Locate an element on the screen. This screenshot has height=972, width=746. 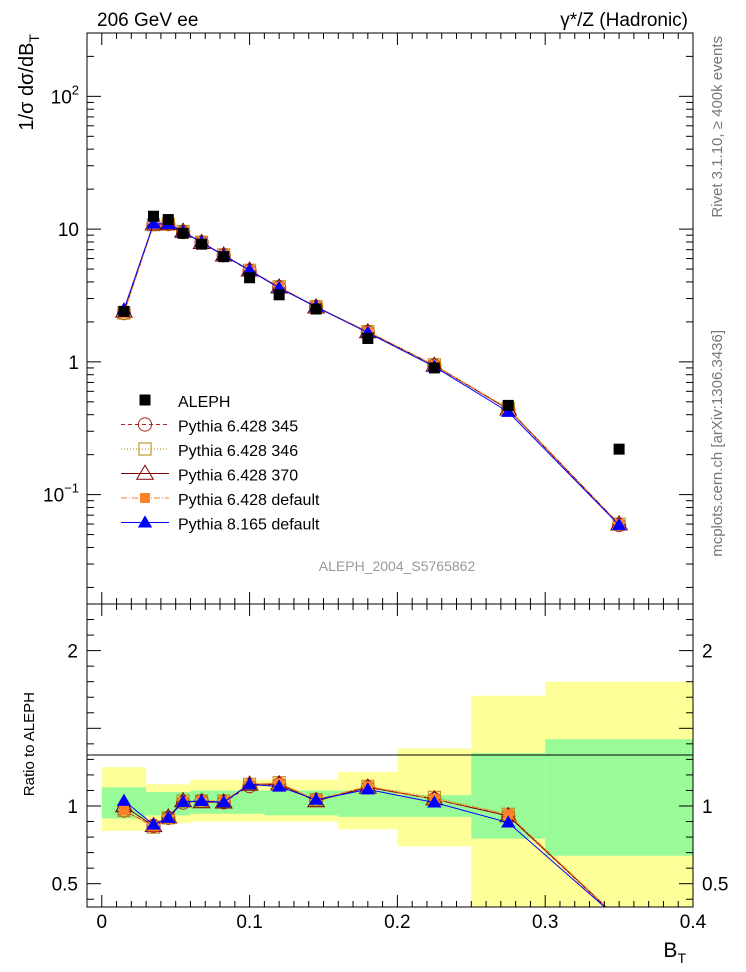
process-label: γ*/Z (Hadronic) is located at coordinates (624, 20).